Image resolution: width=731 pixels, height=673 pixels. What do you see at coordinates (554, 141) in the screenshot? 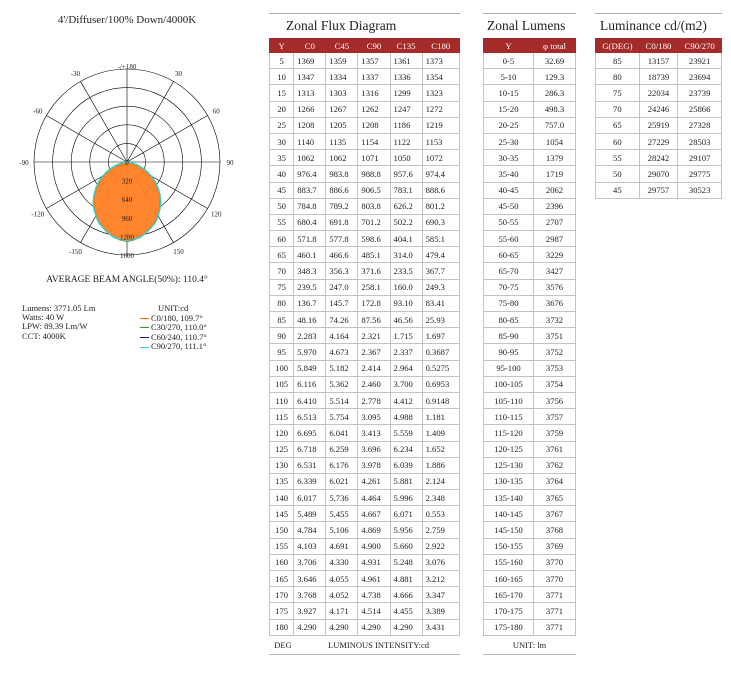
I see `lumens-cell: 1054` at bounding box center [554, 141].